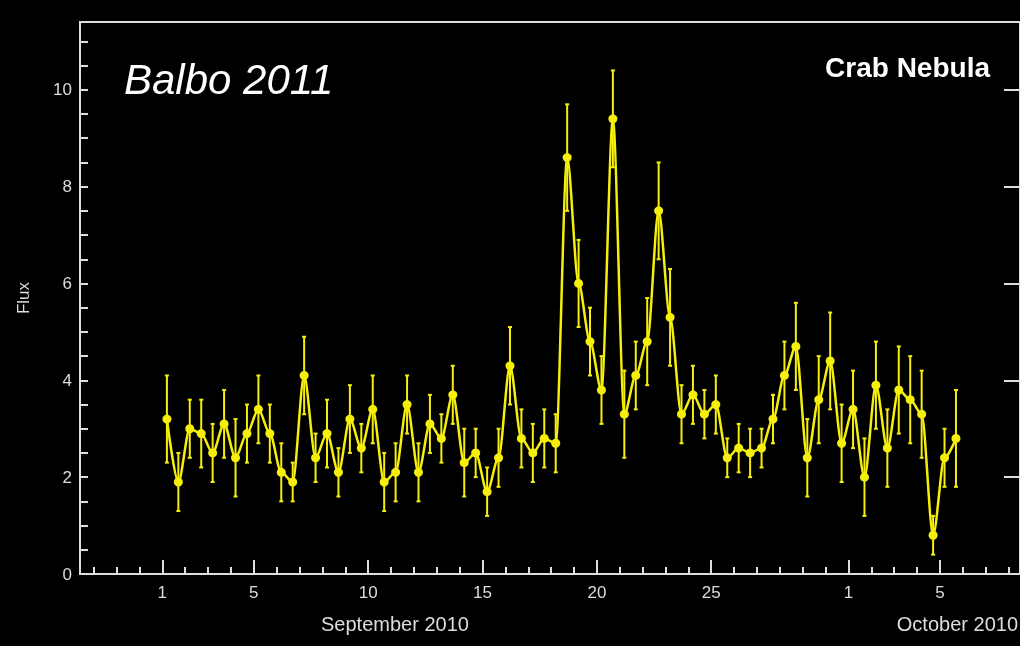  What do you see at coordinates (597, 592) in the screenshot?
I see `x-tick-label: 20` at bounding box center [597, 592].